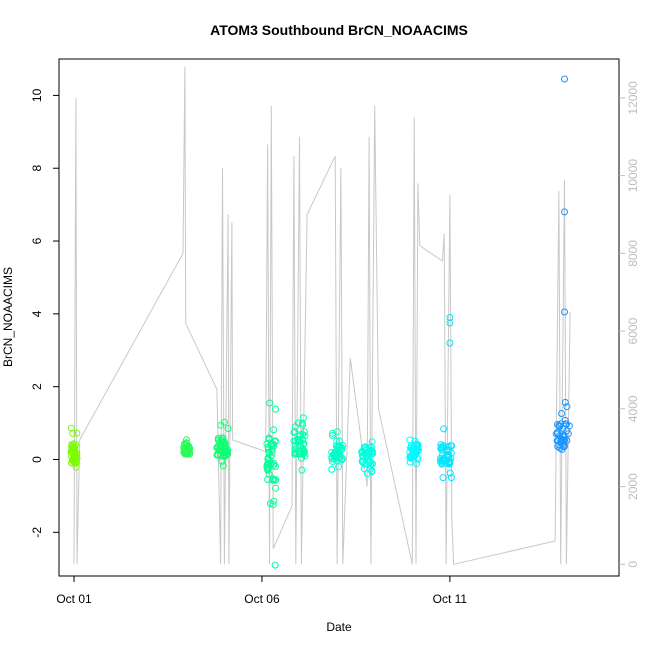 This screenshot has height=650, width=650. Describe the element at coordinates (37, 168) in the screenshot. I see `y-tick-label: 8` at that location.